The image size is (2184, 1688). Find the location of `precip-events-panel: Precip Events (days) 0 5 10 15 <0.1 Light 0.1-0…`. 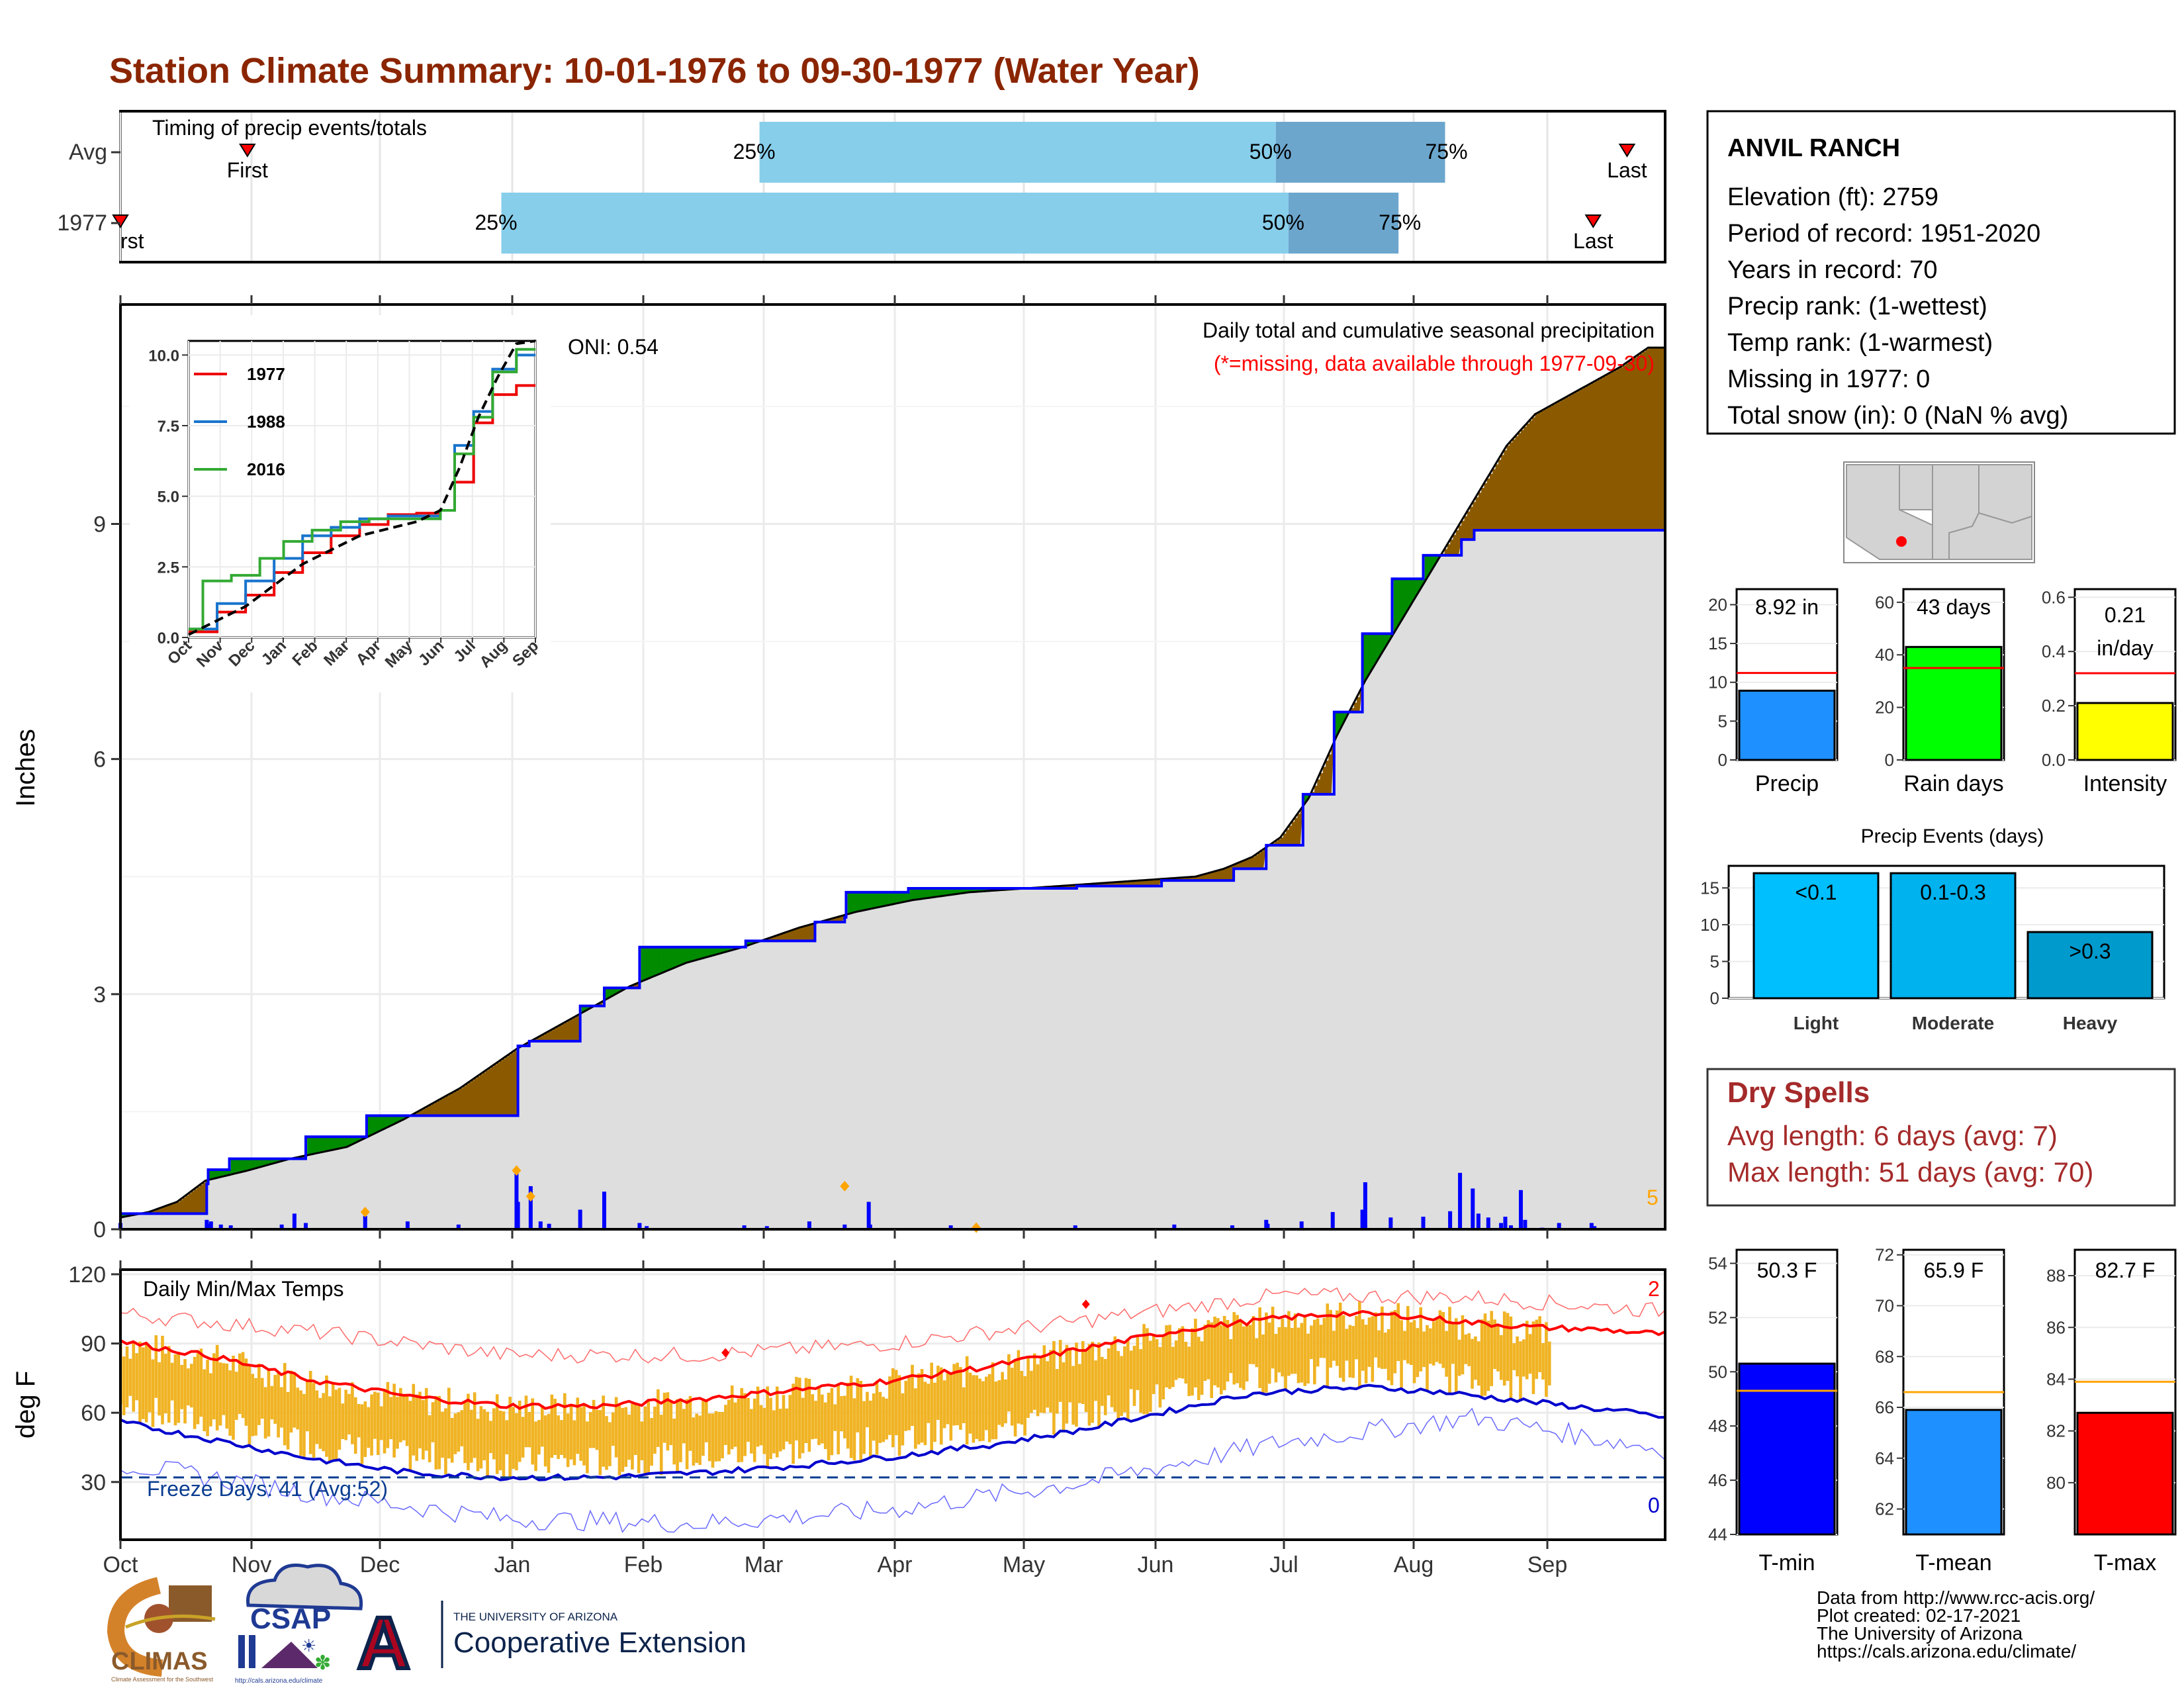

precip-events-panel: Precip Events (days) 0 5 10 15 <0.1 Light 0.1-0… is located at coordinates (1932, 929).